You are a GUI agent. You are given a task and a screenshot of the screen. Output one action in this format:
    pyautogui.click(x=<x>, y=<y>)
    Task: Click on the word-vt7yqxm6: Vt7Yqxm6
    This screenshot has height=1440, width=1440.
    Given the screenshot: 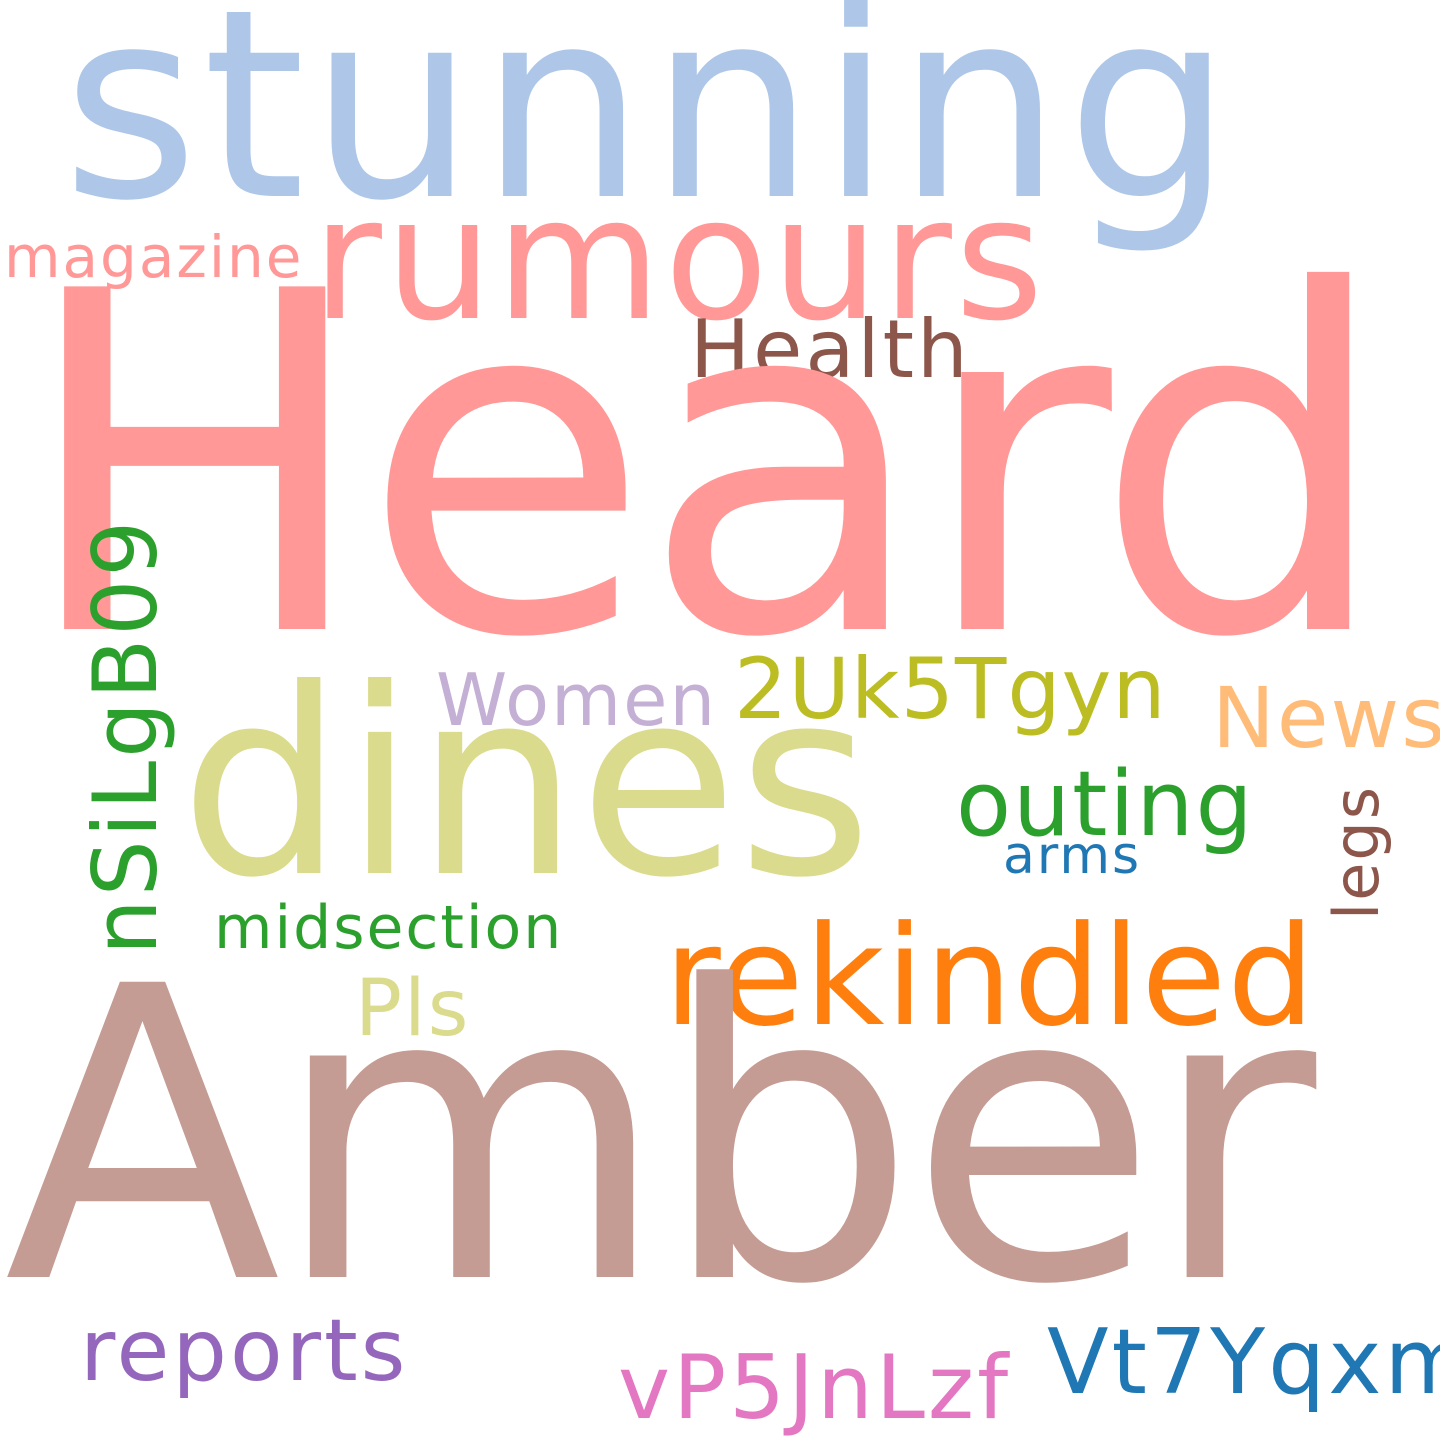 What is the action you would take?
    pyautogui.click(x=1243, y=1362)
    